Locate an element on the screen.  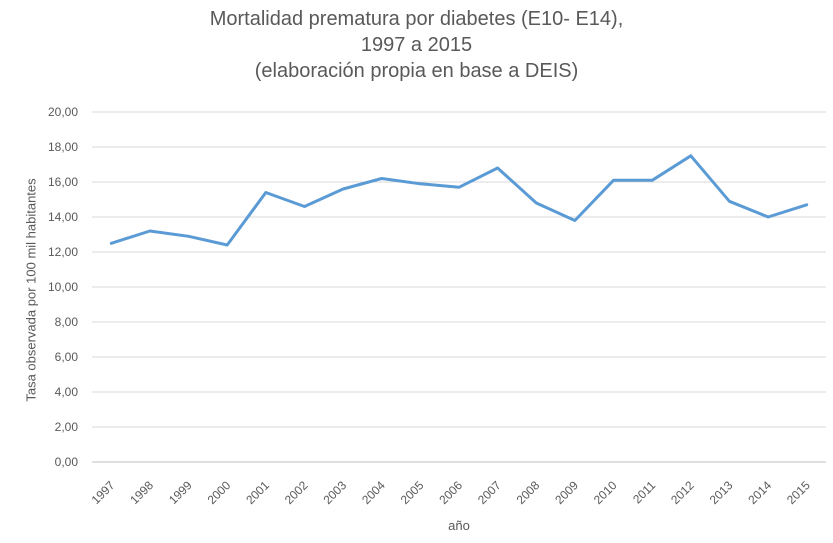
x-tick-label: 2000 is located at coordinates (219, 492).